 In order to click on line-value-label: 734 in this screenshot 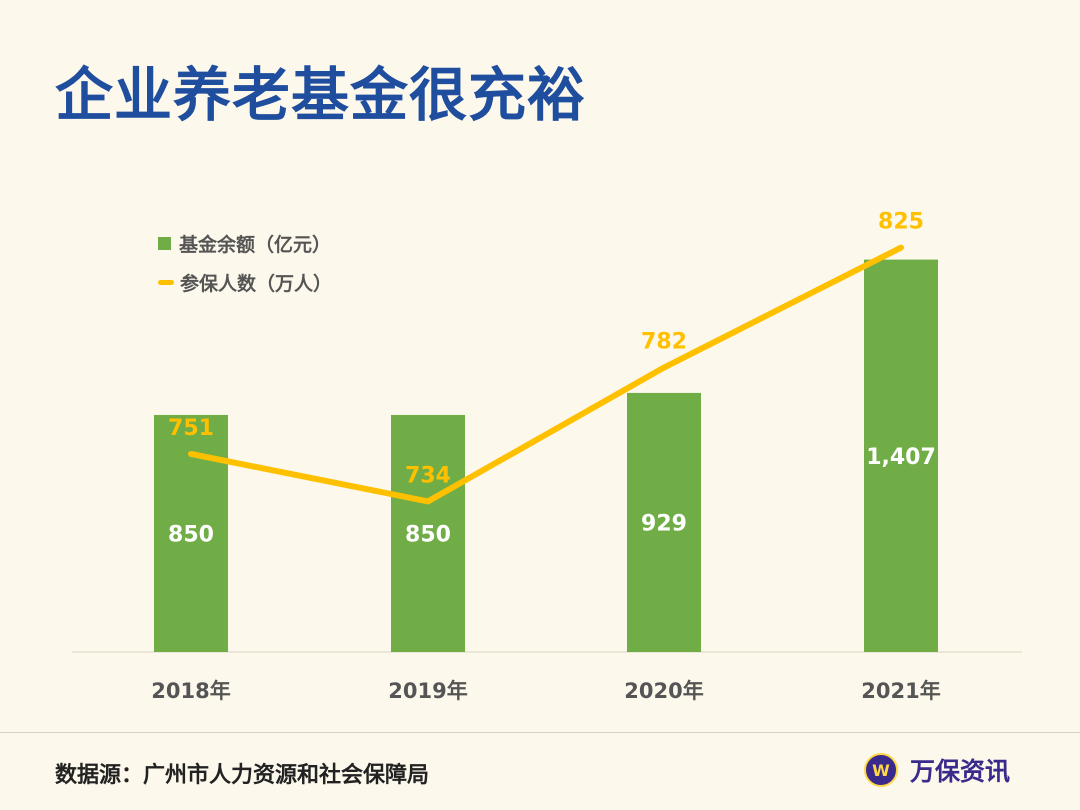, I will do `click(428, 475)`.